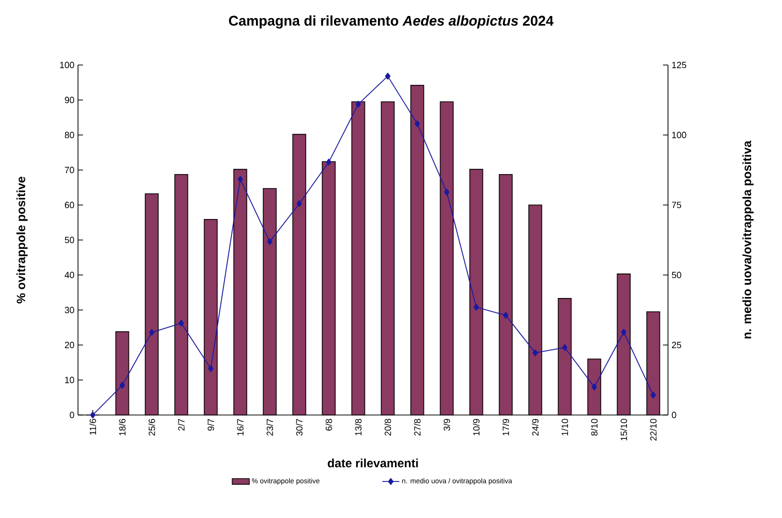 The height and width of the screenshot is (518, 782). Describe the element at coordinates (679, 135) in the screenshot. I see `y2-tick-label: 100` at that location.